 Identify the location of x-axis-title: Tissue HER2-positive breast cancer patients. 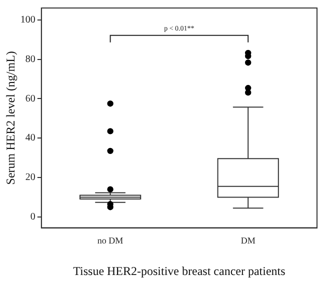
(179, 271).